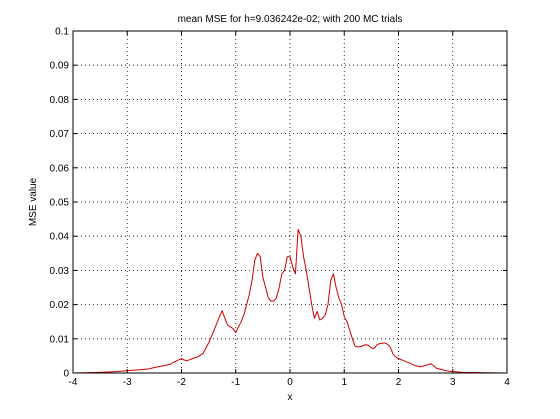 Image resolution: width=560 pixels, height=419 pixels. I want to click on y-tick-label: 0.05, so click(60, 203).